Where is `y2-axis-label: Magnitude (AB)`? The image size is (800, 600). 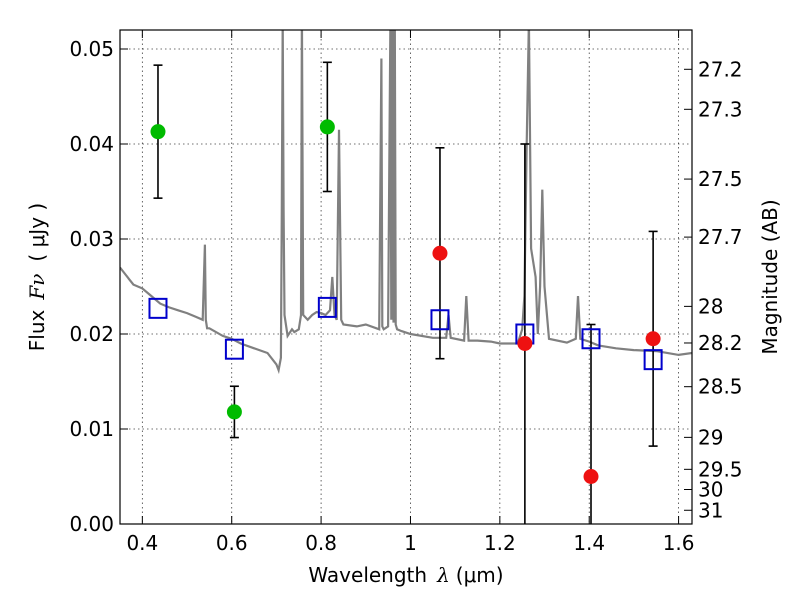 y2-axis-label: Magnitude (AB) is located at coordinates (770, 276).